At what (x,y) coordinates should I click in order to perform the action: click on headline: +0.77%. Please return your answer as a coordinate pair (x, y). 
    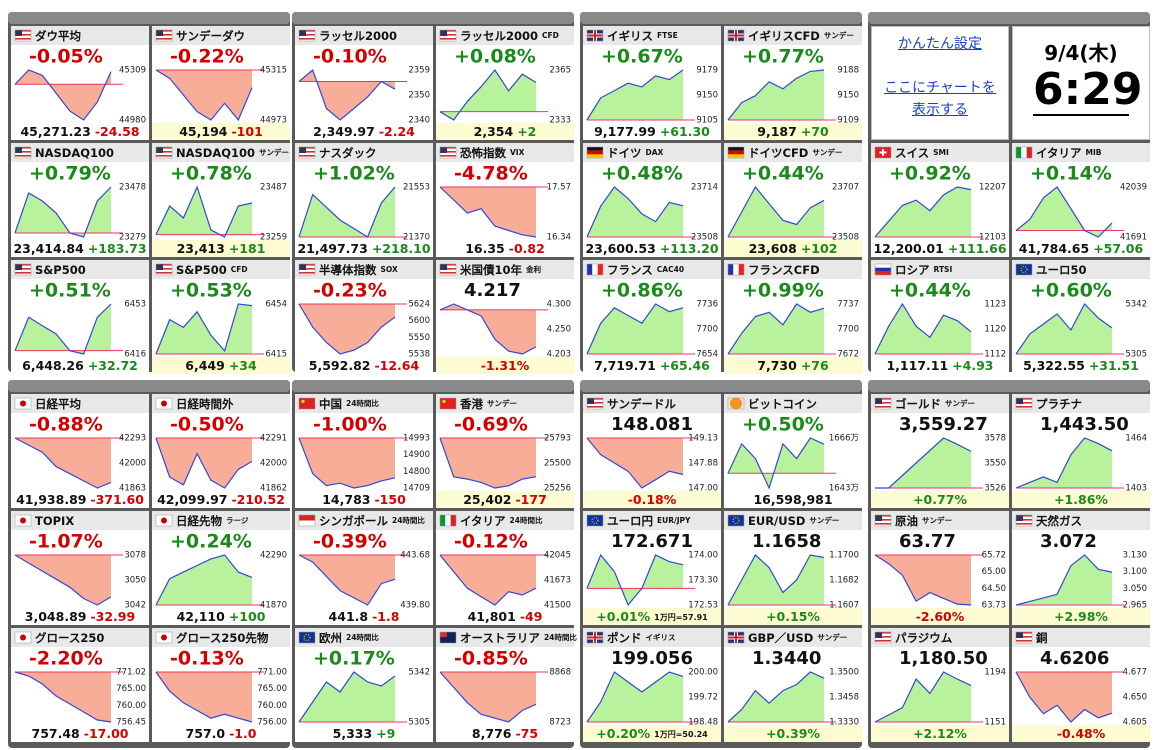
    Looking at the image, I should click on (783, 57).